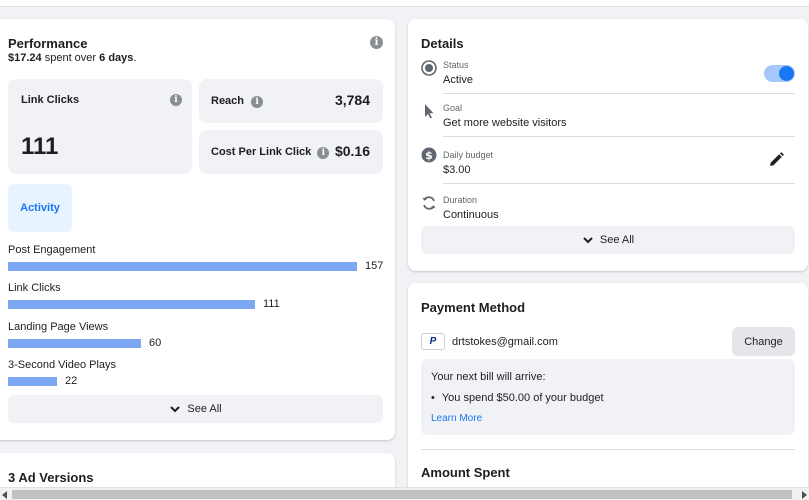 The width and height of the screenshot is (809, 500). Describe the element at coordinates (453, 108) in the screenshot. I see `goal-key: Goal` at that location.